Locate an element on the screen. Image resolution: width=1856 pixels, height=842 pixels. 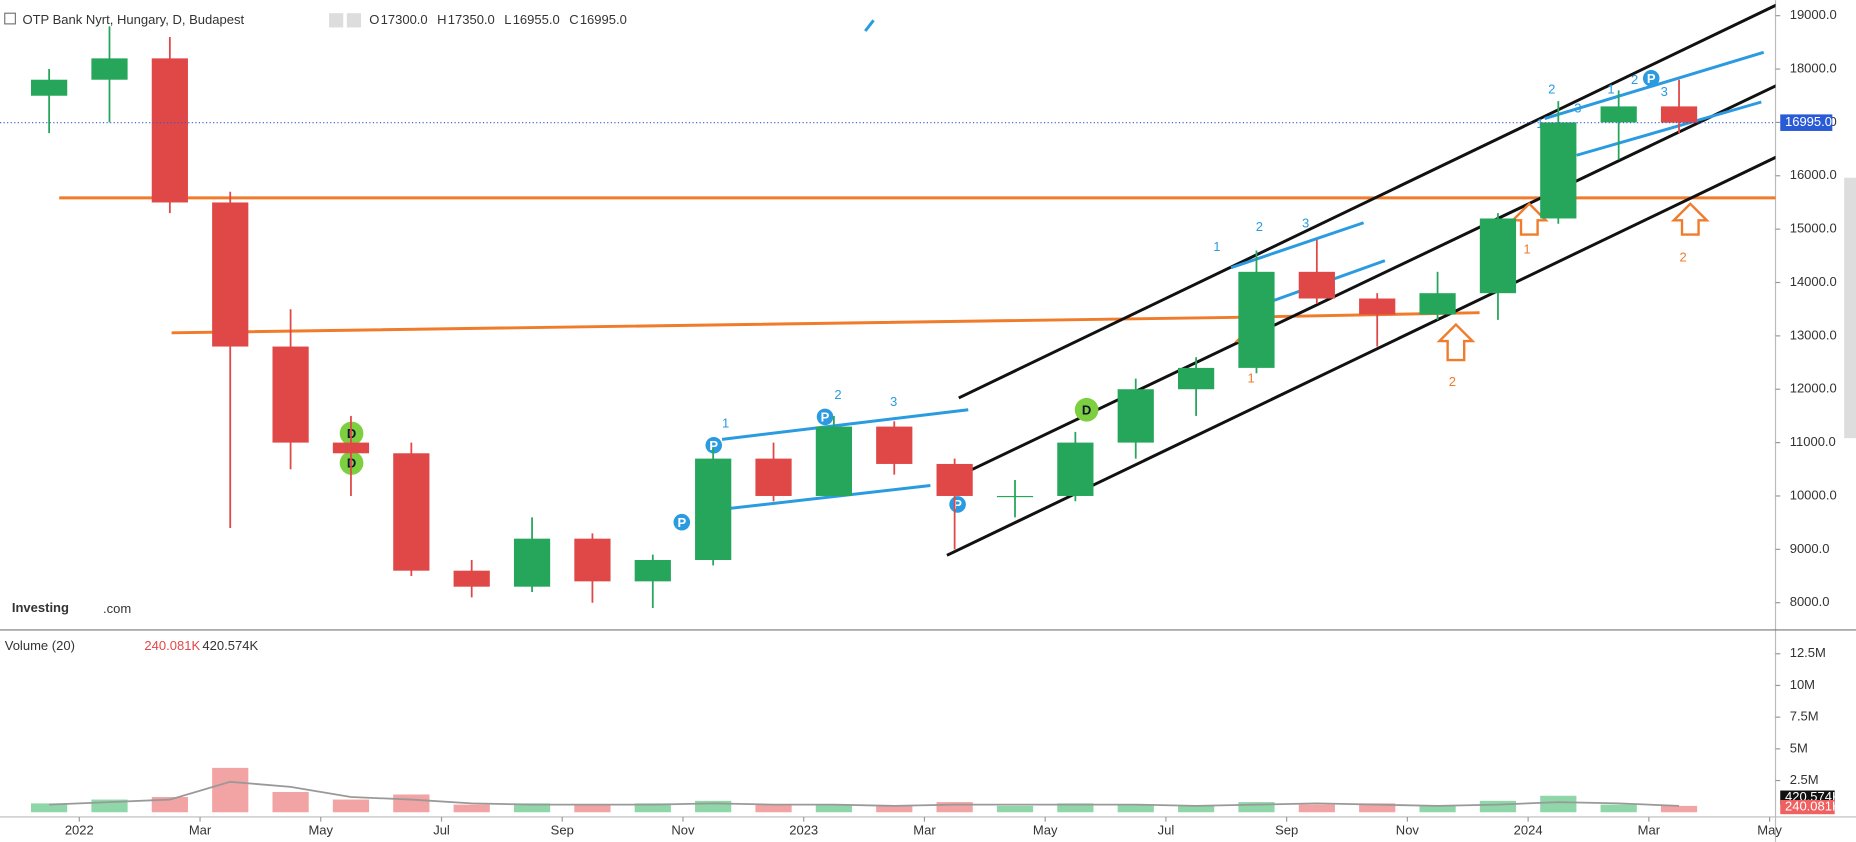
ohlc-key: L is located at coordinates (507, 19).